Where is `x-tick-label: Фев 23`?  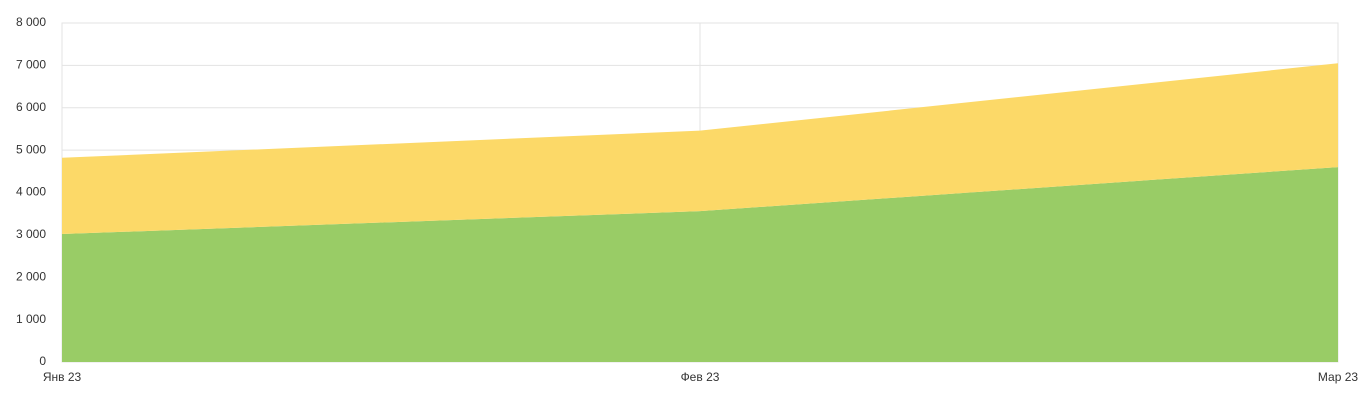 x-tick-label: Фев 23 is located at coordinates (700, 377).